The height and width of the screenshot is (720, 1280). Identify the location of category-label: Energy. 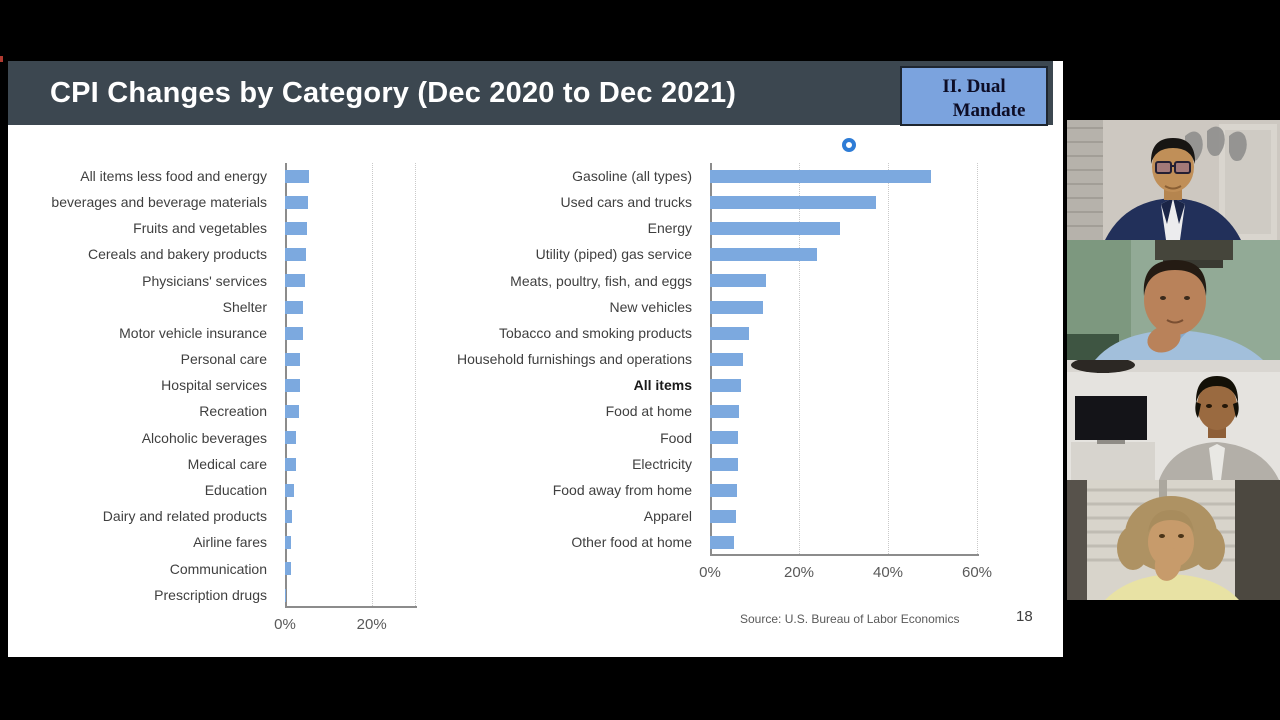
(669, 228).